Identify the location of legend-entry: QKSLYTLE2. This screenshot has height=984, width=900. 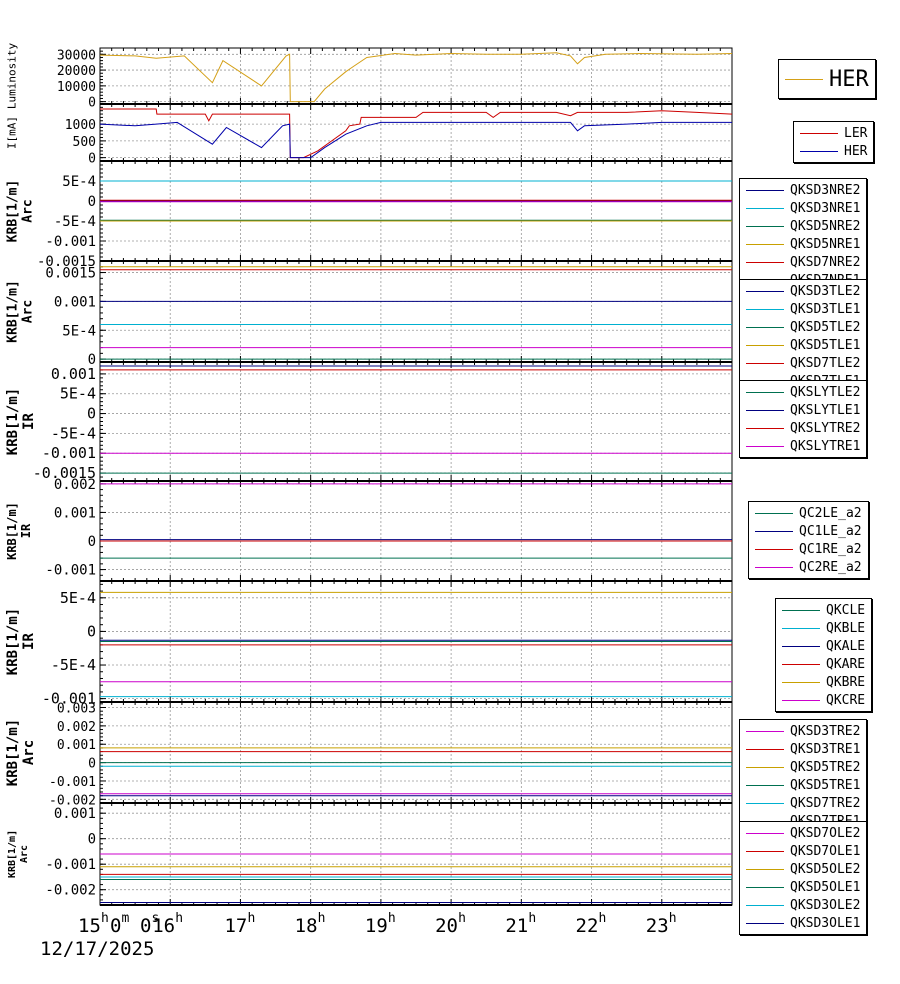
(803, 392).